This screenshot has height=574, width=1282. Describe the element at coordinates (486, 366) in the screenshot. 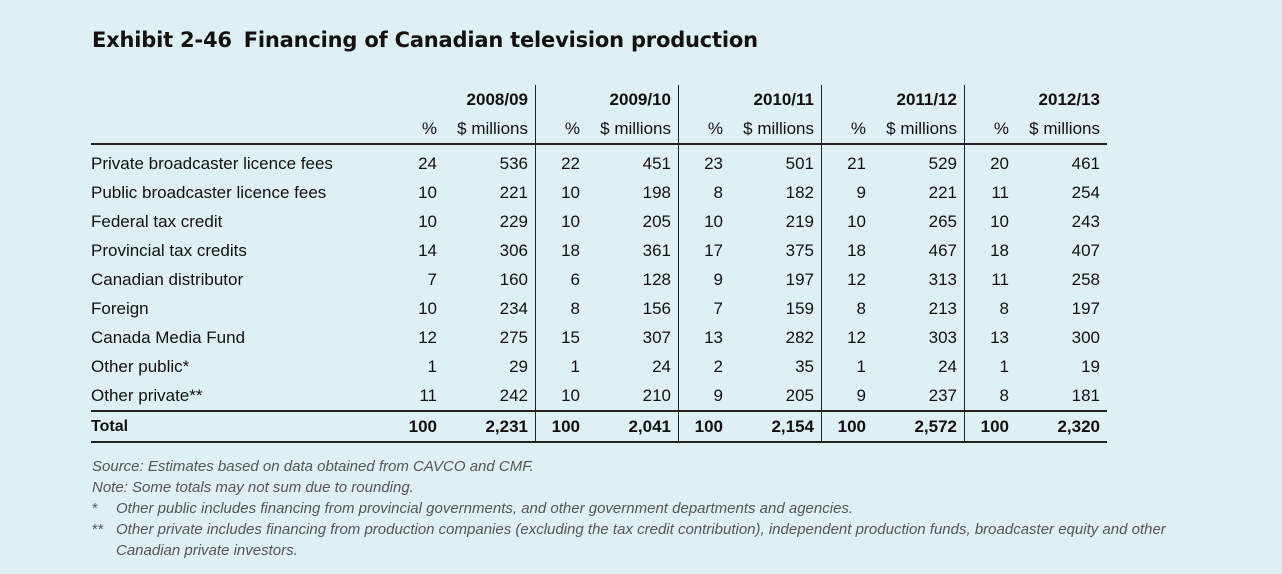

I see `millions-cell: 29` at that location.